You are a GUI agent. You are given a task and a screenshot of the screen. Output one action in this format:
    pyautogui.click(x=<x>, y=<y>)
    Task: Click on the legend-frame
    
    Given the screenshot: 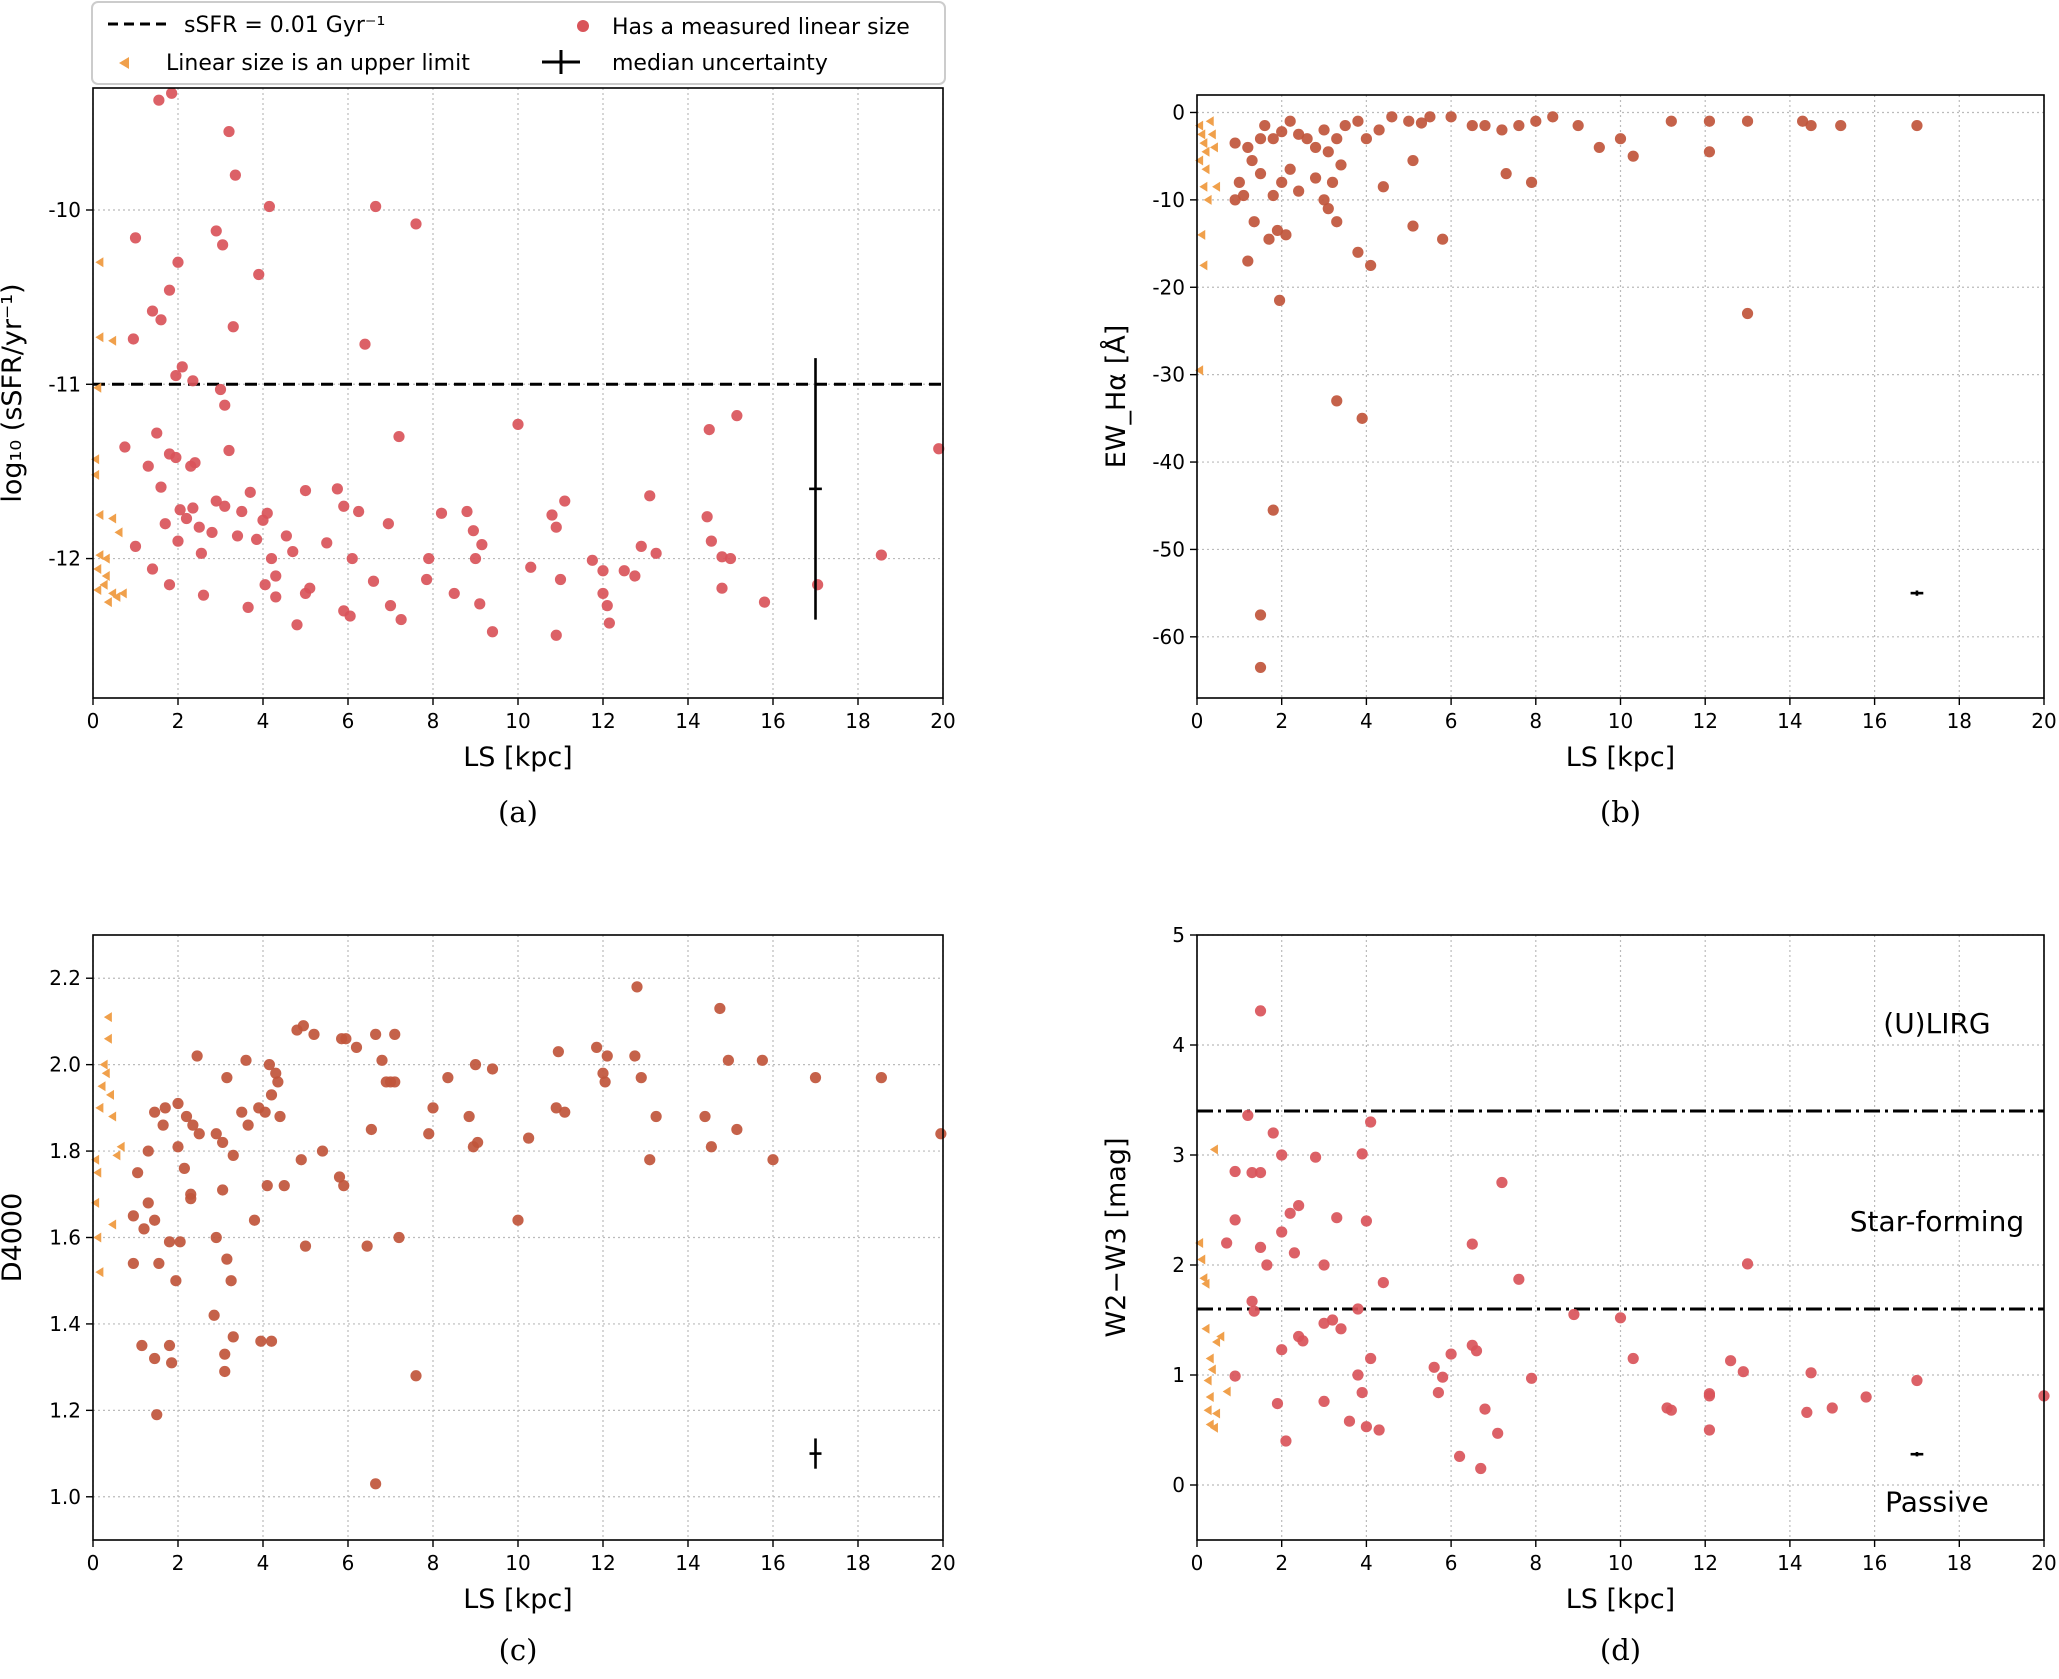 What is the action you would take?
    pyautogui.click(x=518, y=43)
    